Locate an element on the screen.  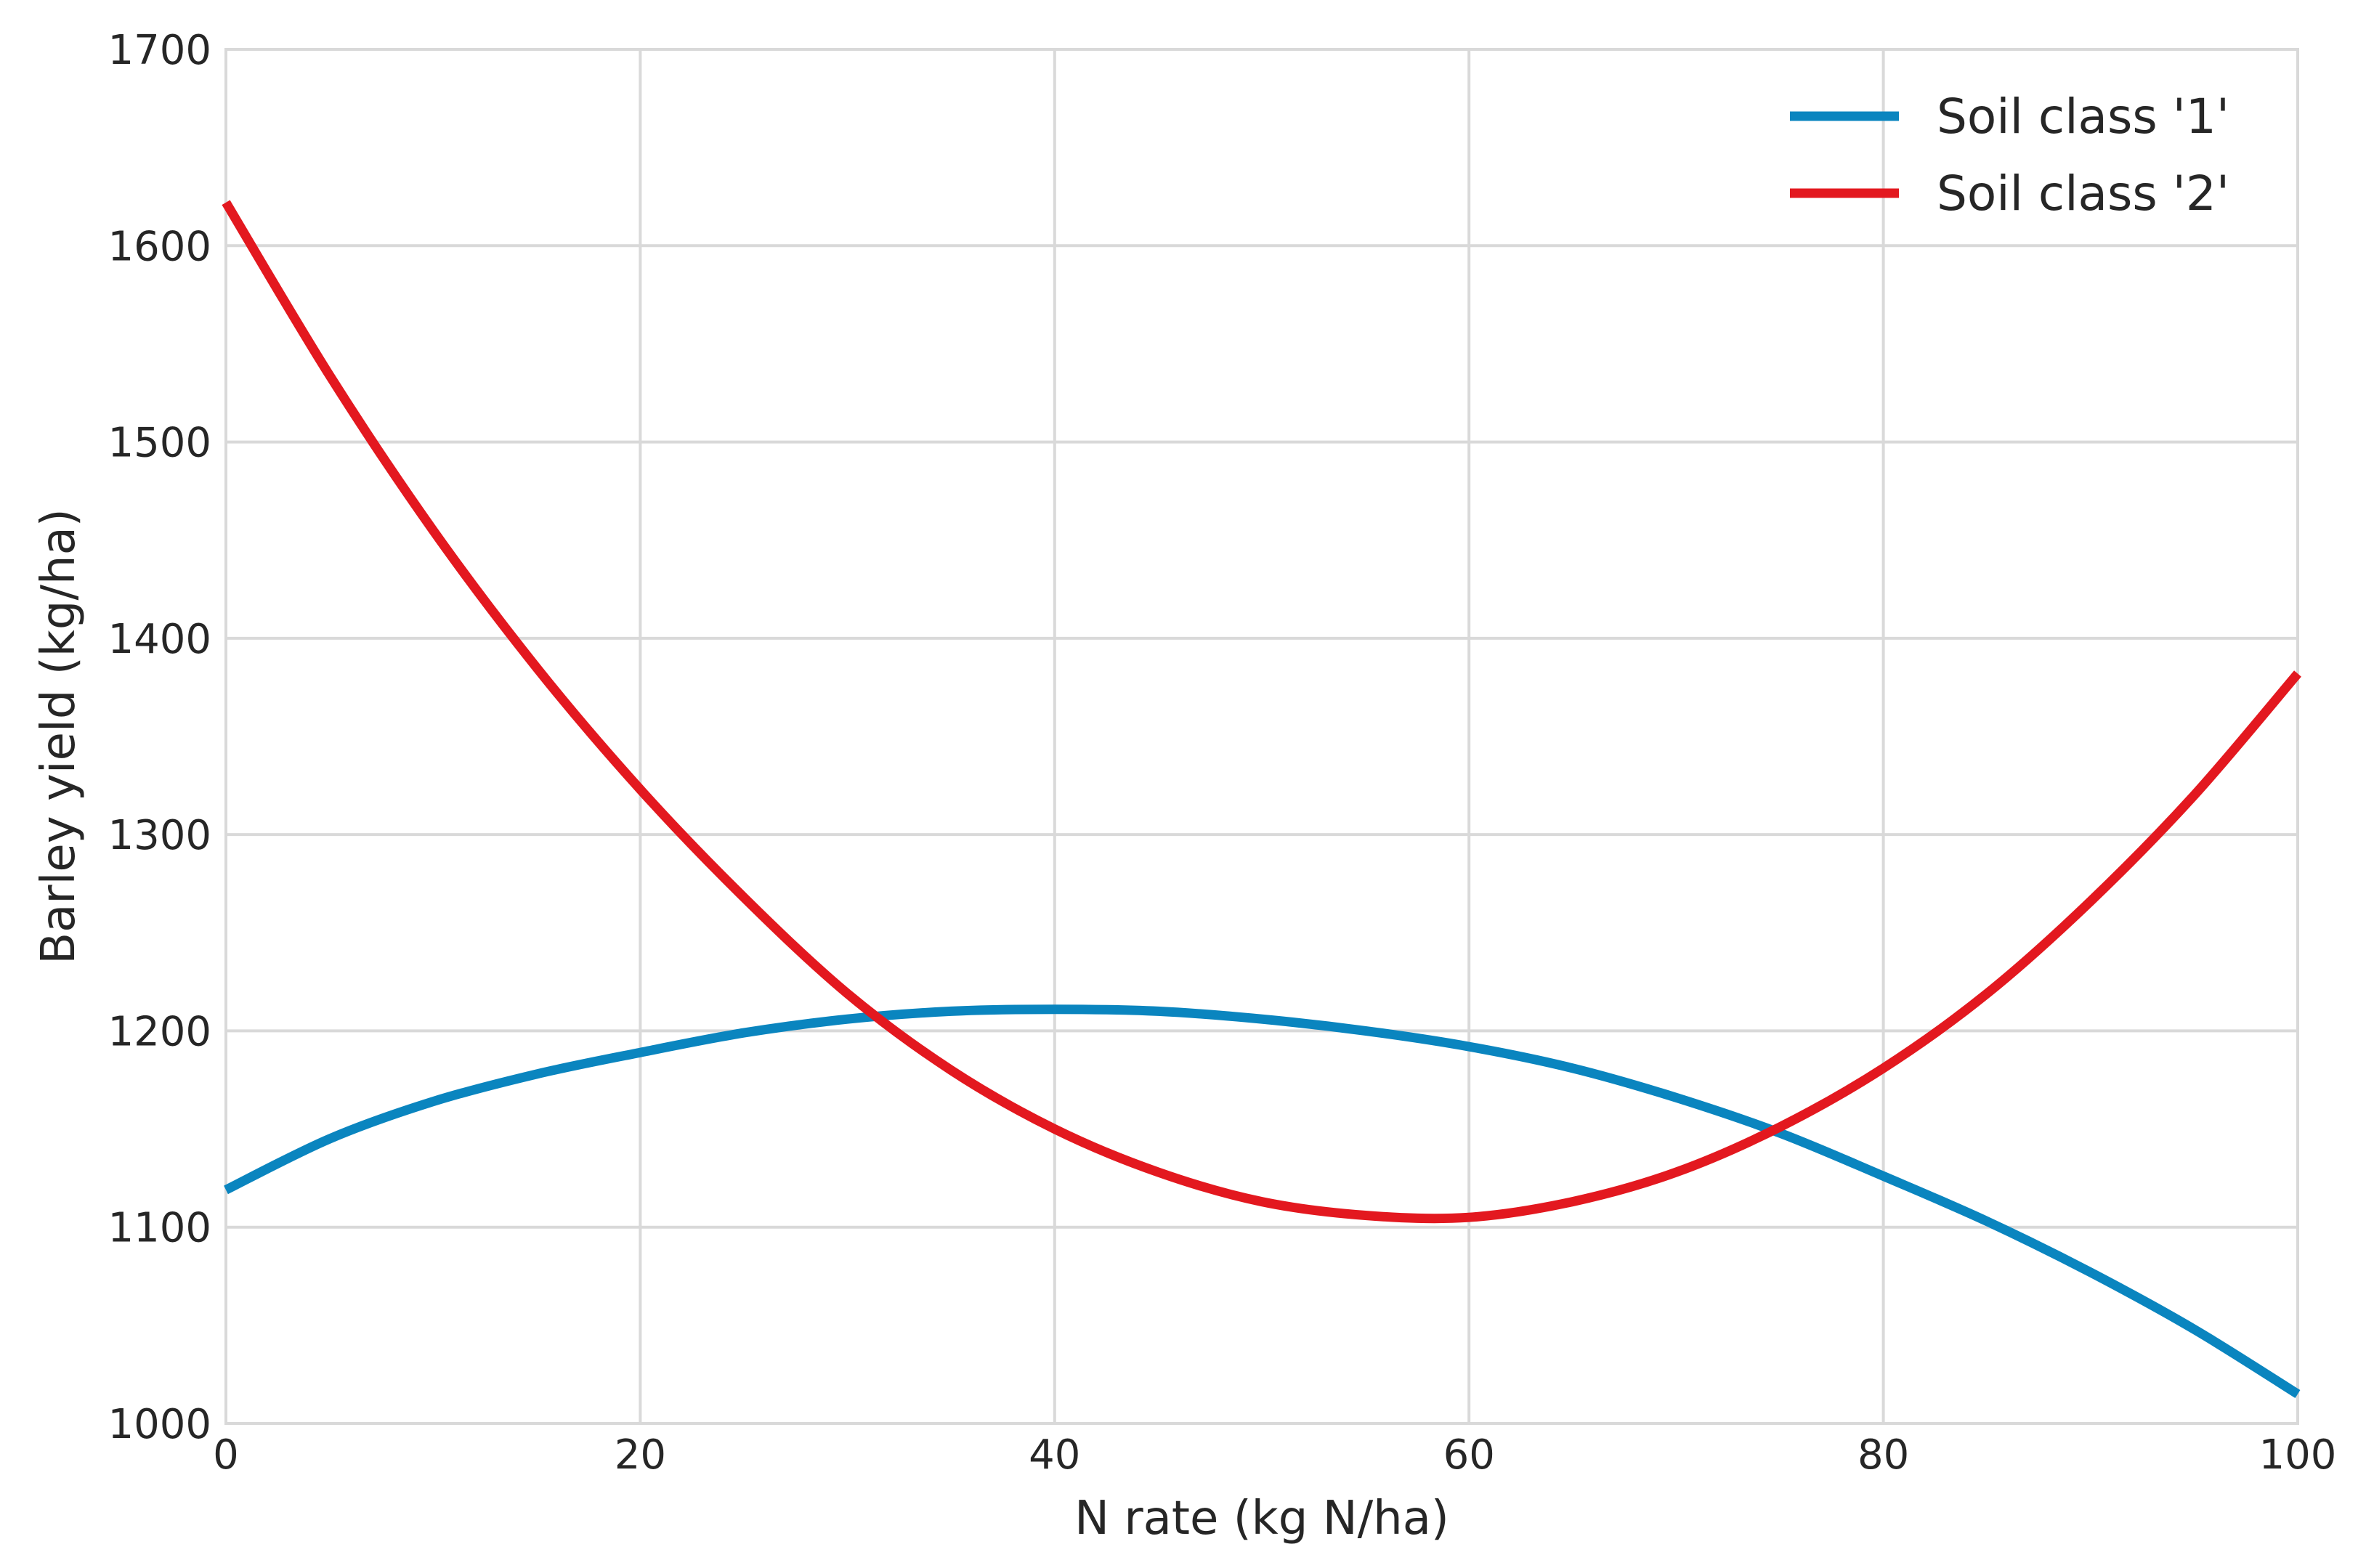
y-tick-label-1100: 1100 is located at coordinates (159, 1228).